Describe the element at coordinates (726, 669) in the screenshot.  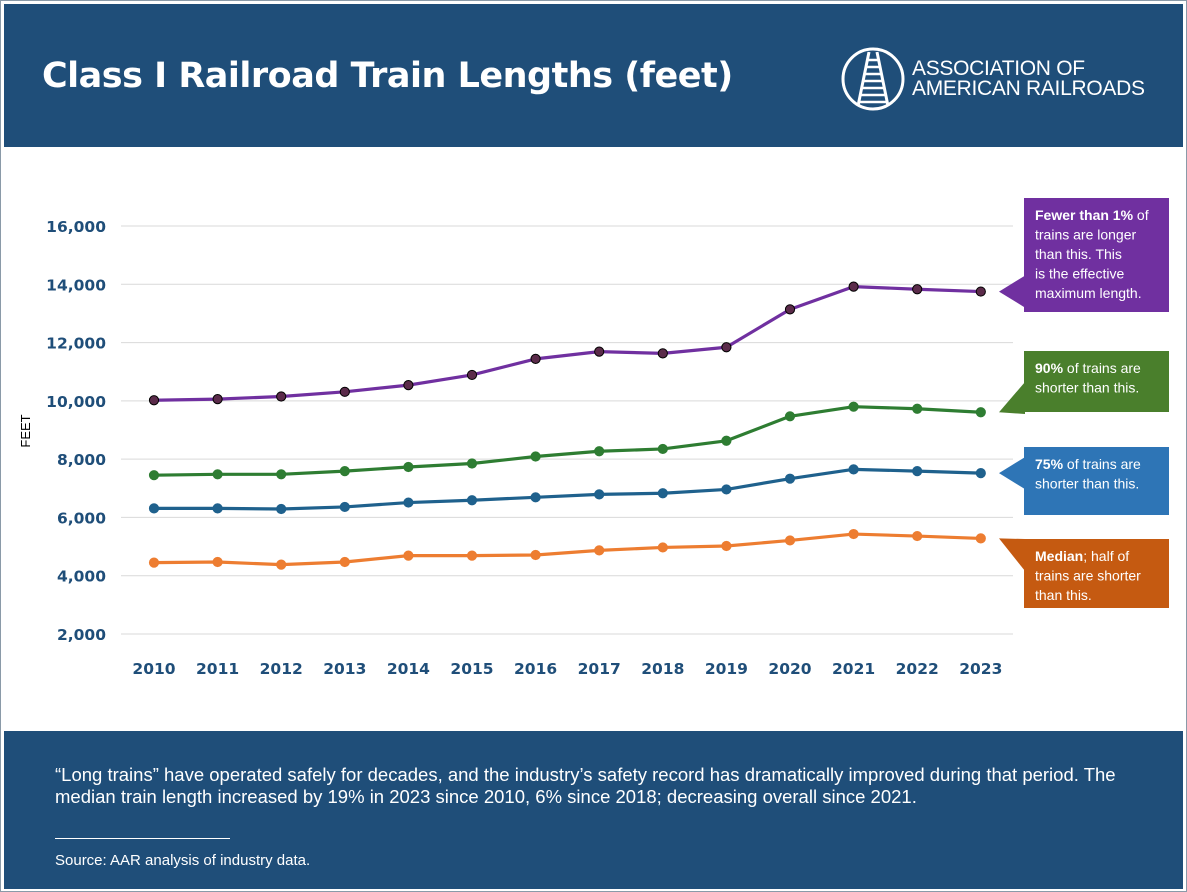
I see `x-tick-label: 2019` at that location.